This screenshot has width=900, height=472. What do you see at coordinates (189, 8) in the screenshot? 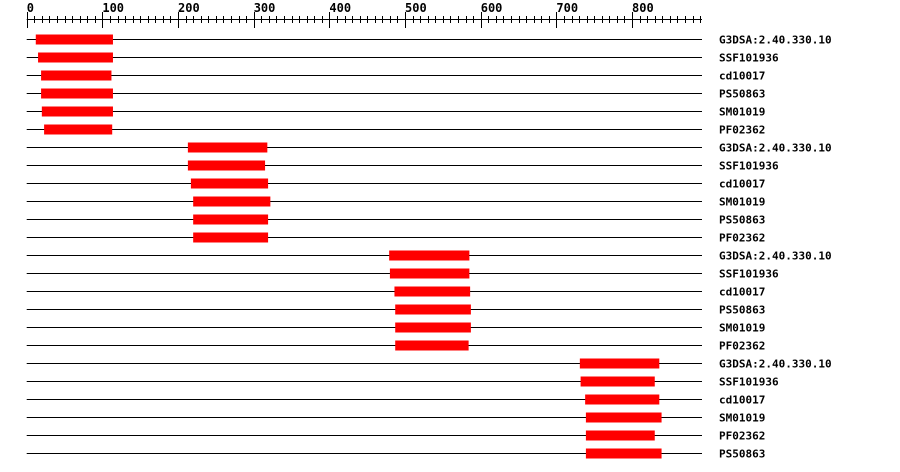
I see `tick-label: 200` at bounding box center [189, 8].